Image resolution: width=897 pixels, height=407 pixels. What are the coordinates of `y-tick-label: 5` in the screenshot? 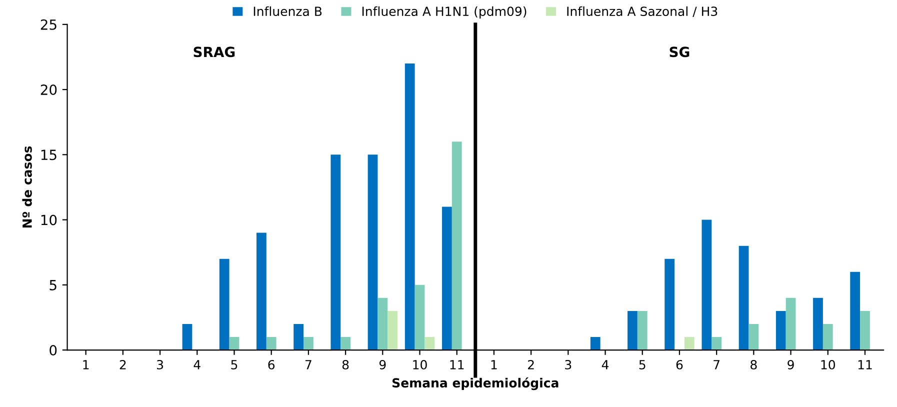 It's located at (53, 285).